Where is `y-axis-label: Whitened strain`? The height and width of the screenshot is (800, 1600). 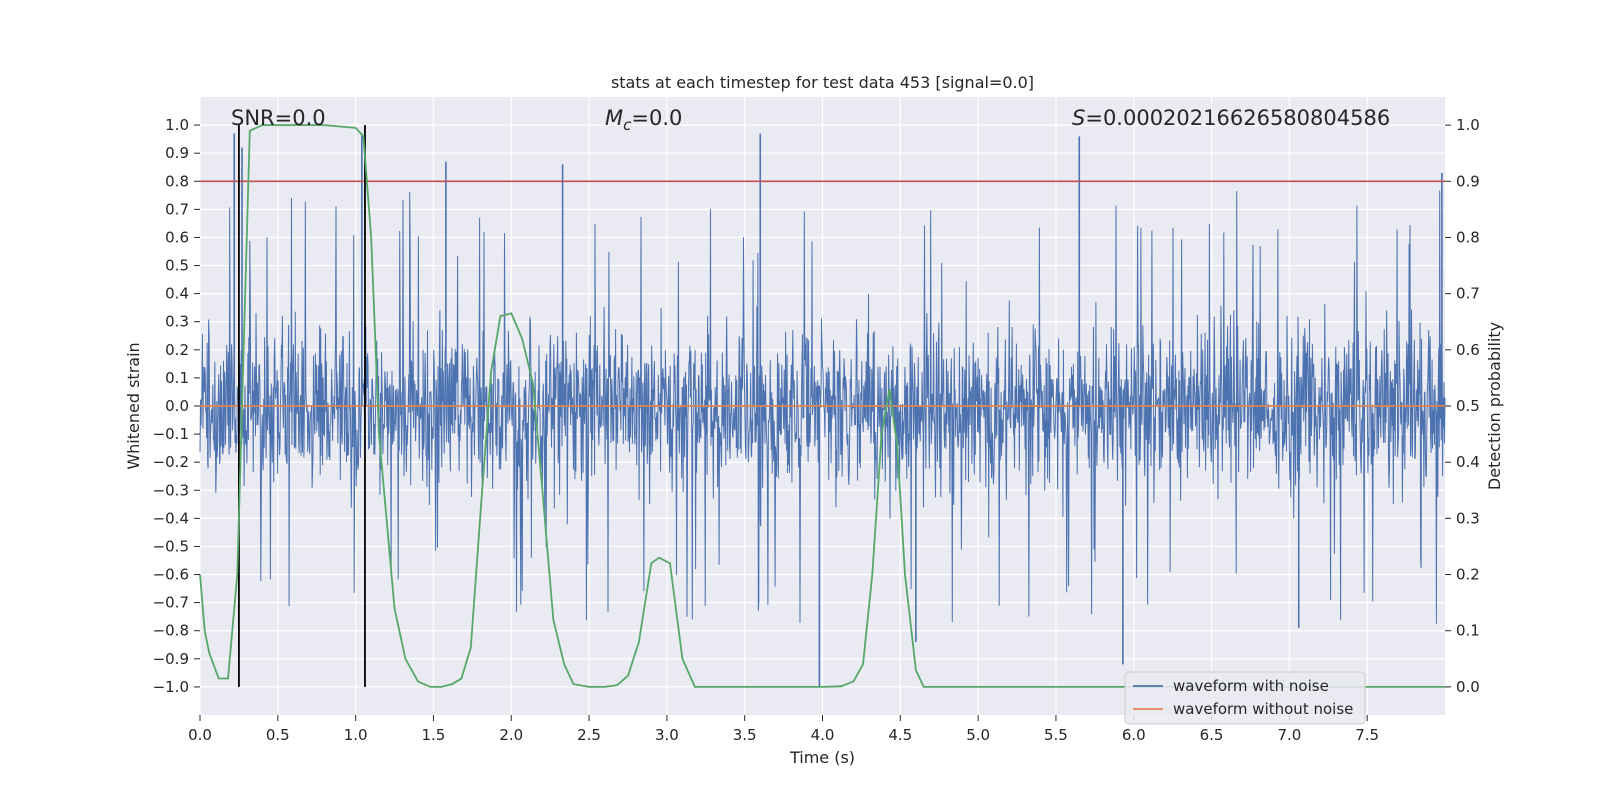 y-axis-label: Whitened strain is located at coordinates (133, 405).